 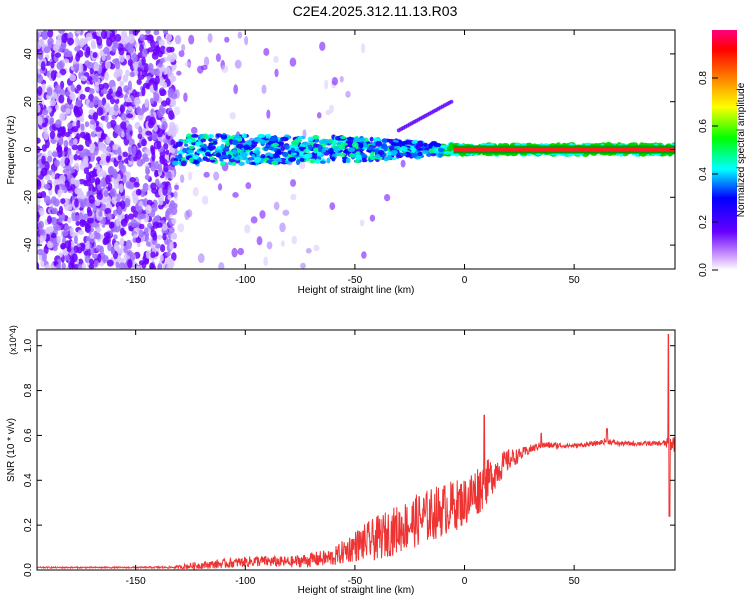 What do you see at coordinates (465, 581) in the screenshot?
I see `snr-xtick-label: 0` at bounding box center [465, 581].